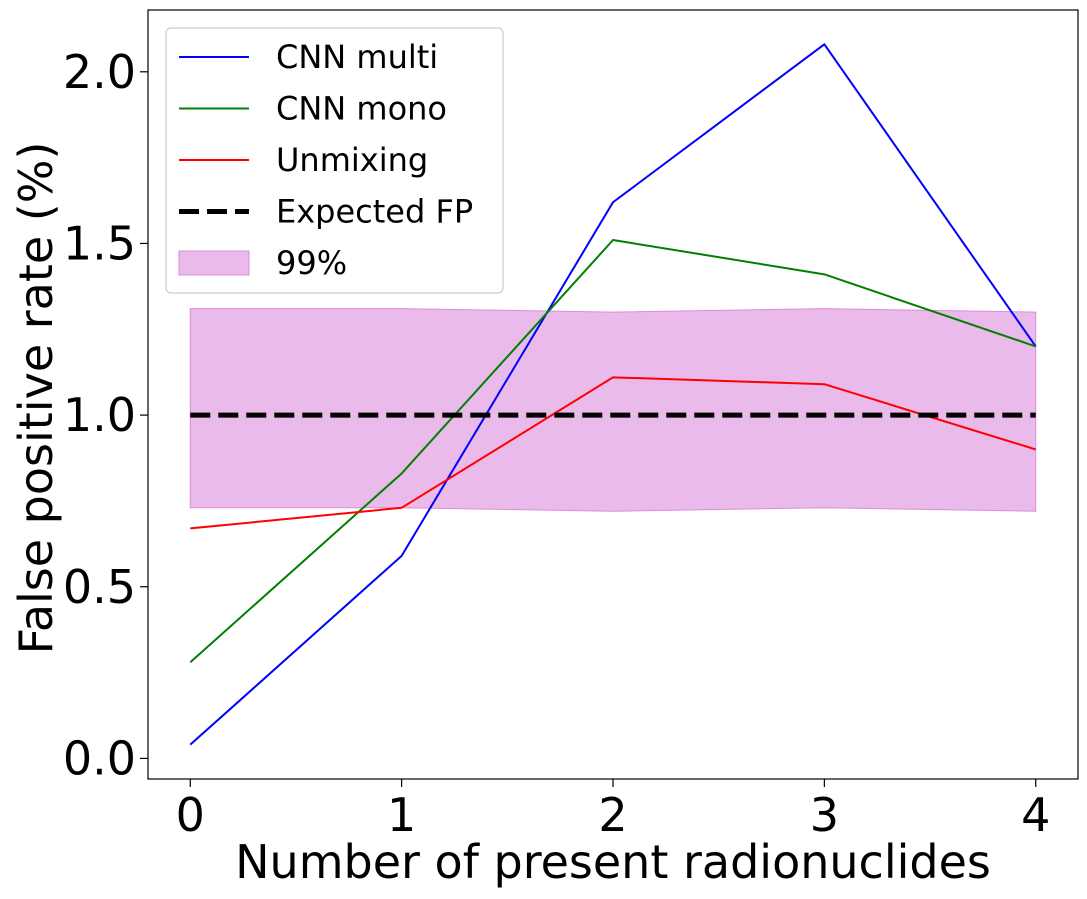  Describe the element at coordinates (99, 415) in the screenshot. I see `y-tick-label: 1.0` at that location.